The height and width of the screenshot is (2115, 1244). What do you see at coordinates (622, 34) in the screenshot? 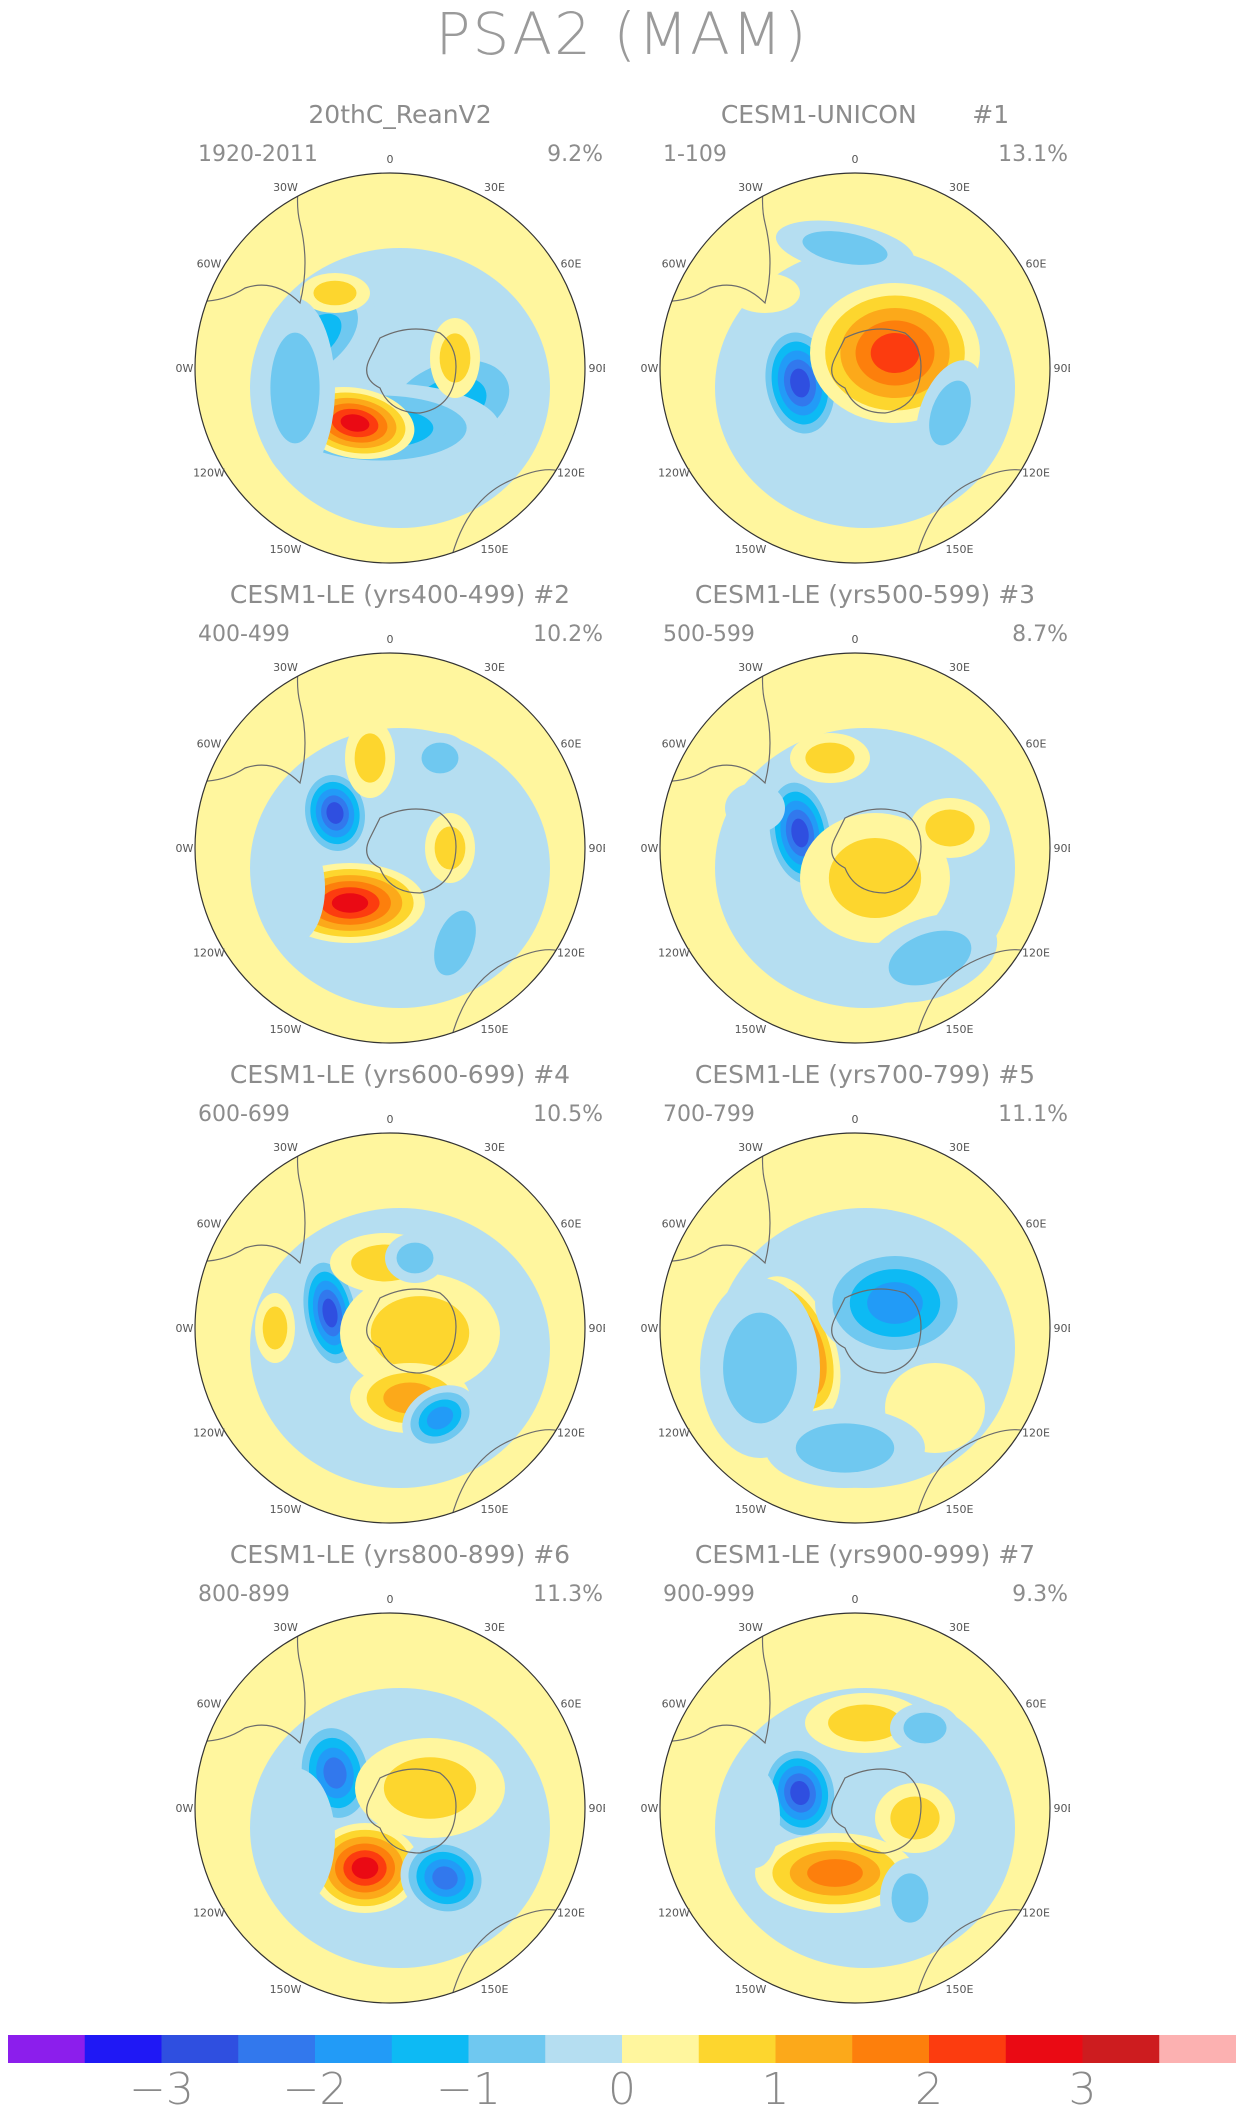
I see `figure-title: PSA2 (MAM)` at bounding box center [622, 34].